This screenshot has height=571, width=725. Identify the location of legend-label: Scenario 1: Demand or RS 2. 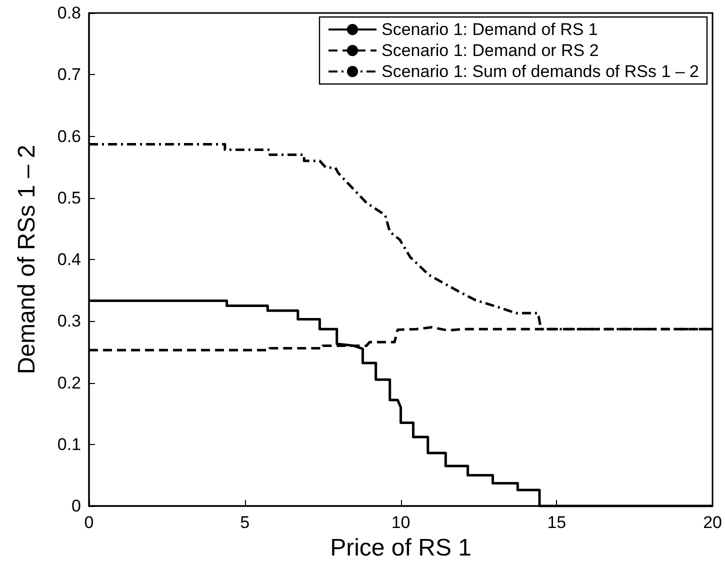
(490, 50).